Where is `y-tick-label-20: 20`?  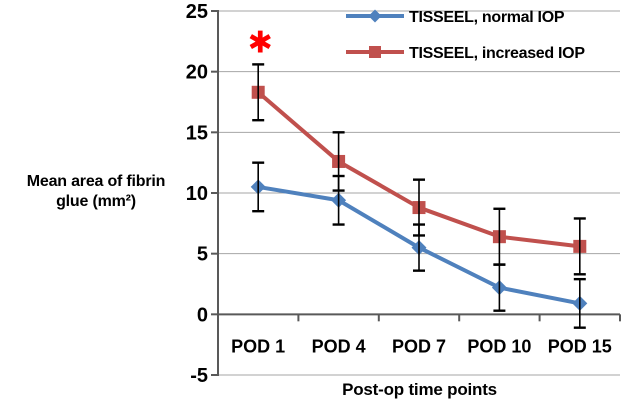 y-tick-label-20: 20 is located at coordinates (197, 73).